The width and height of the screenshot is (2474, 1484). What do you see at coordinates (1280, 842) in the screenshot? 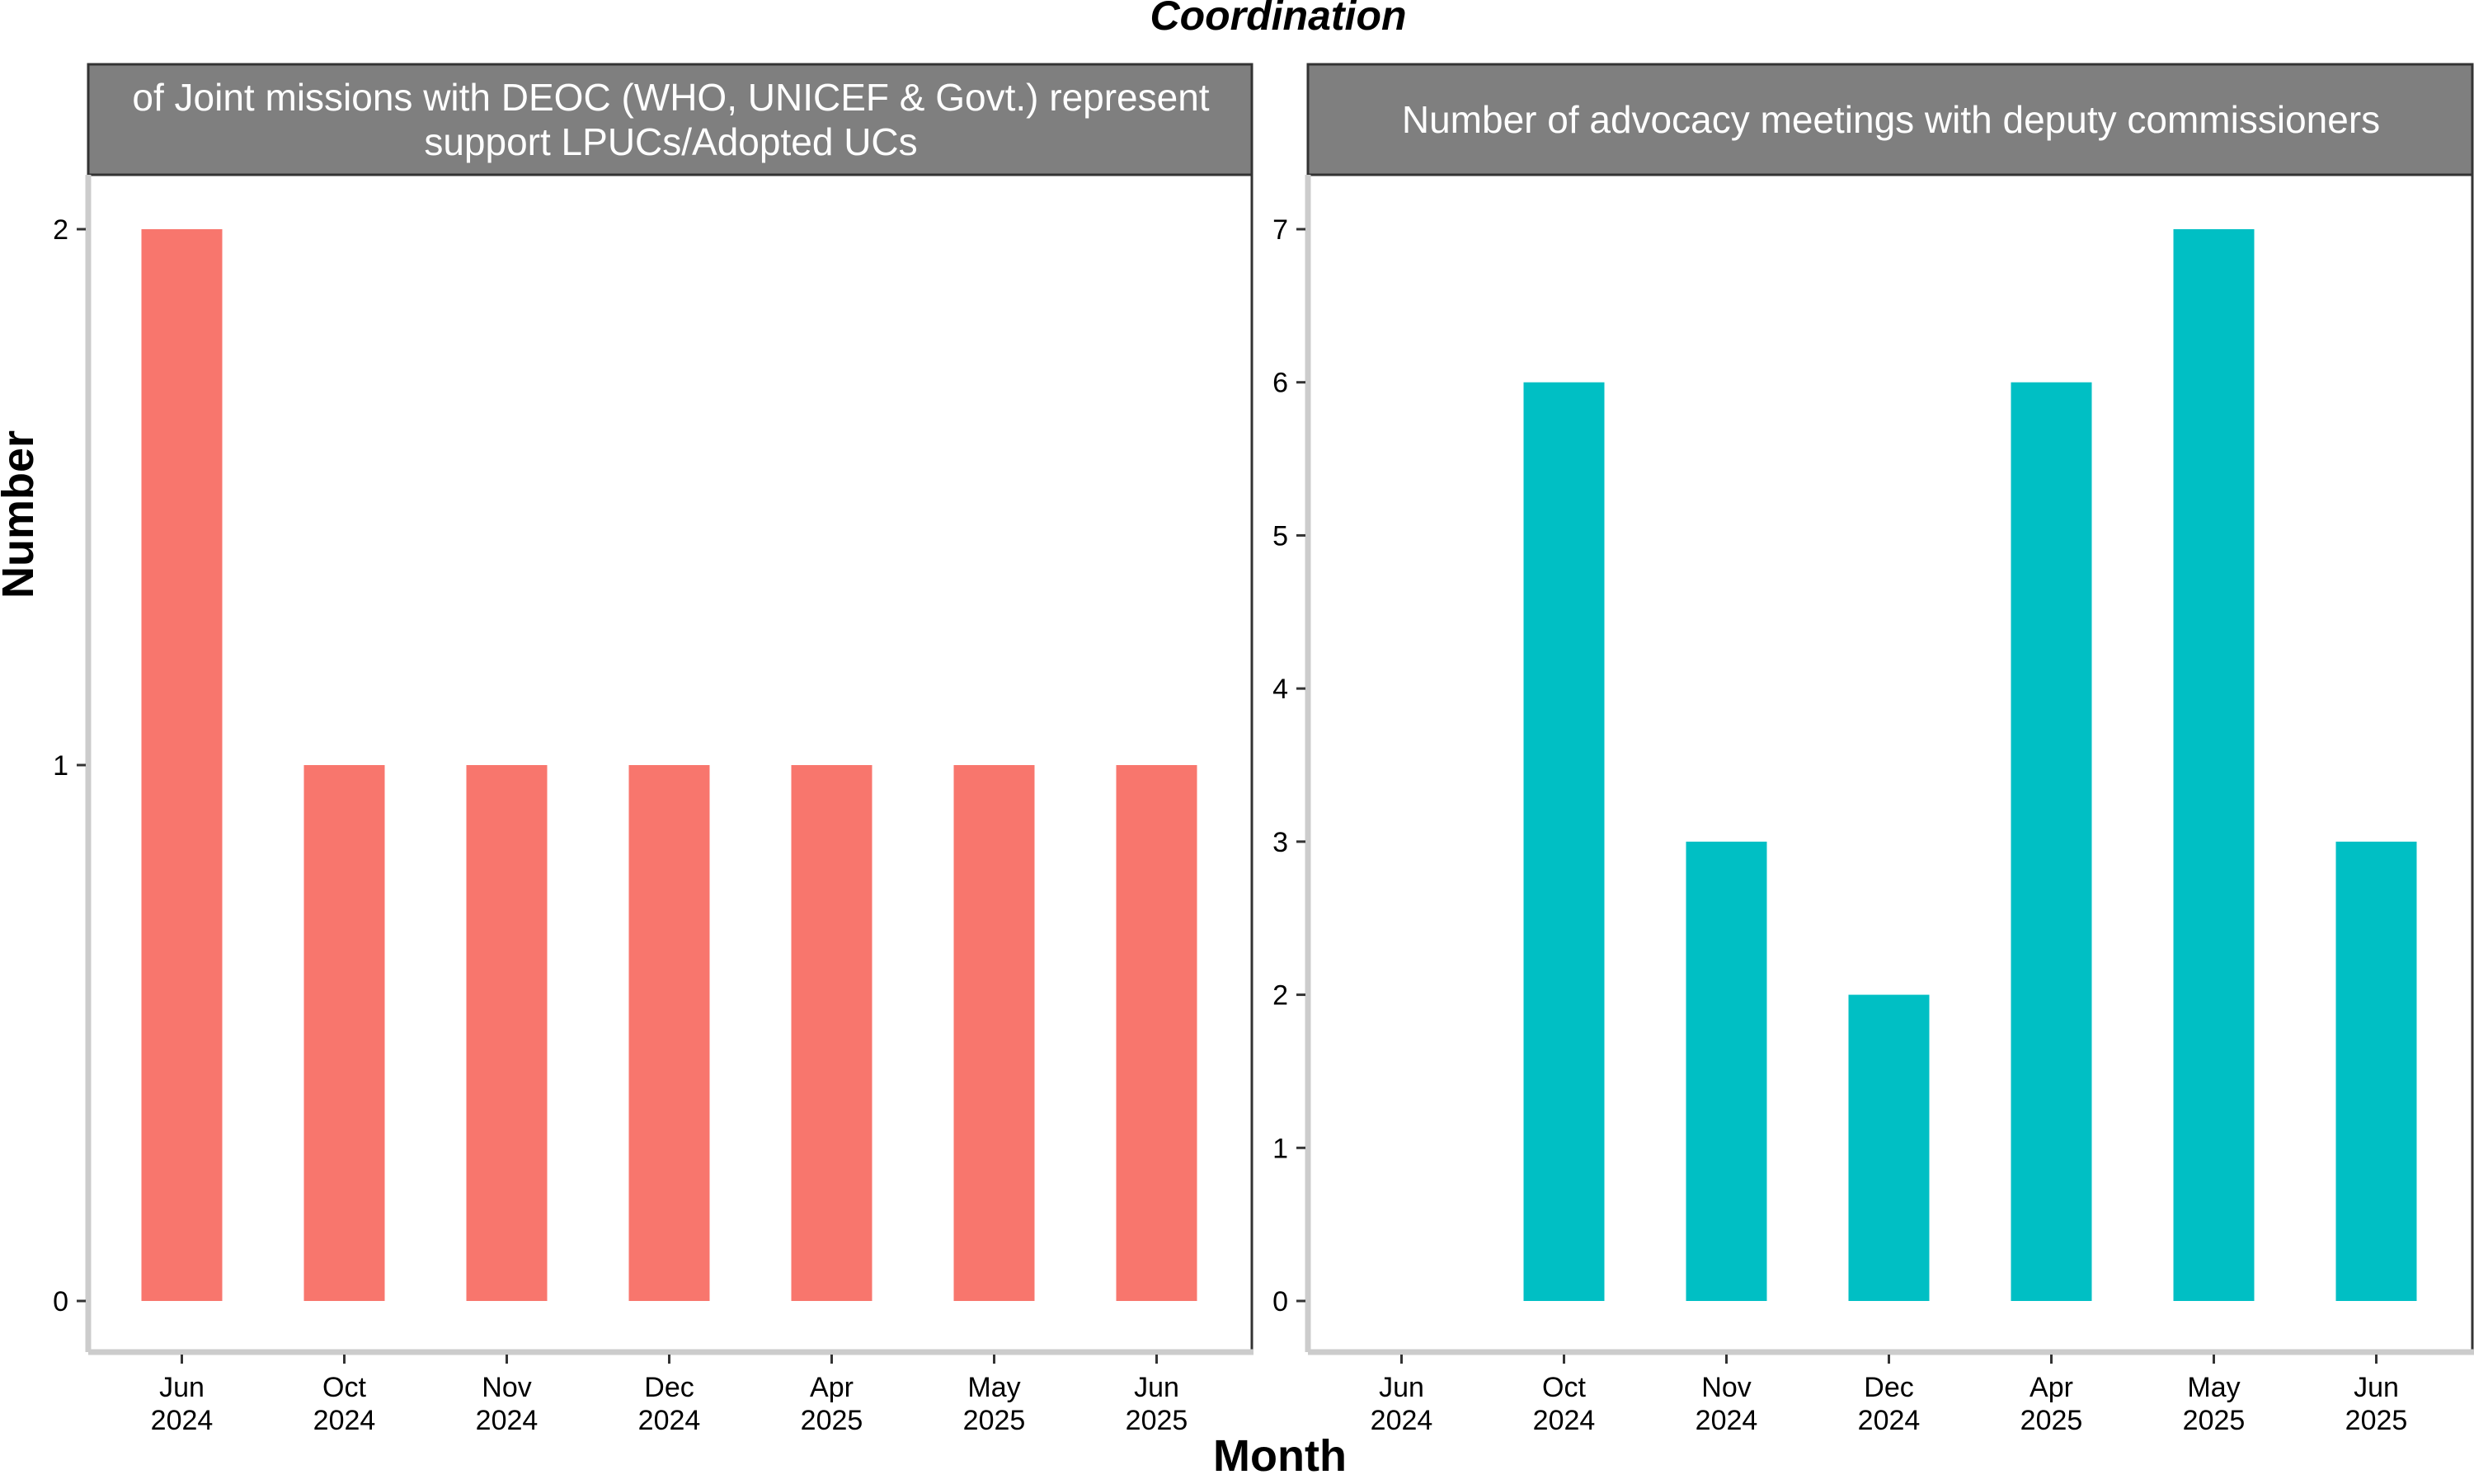
I see `y-tick-label: 3` at bounding box center [1280, 842].